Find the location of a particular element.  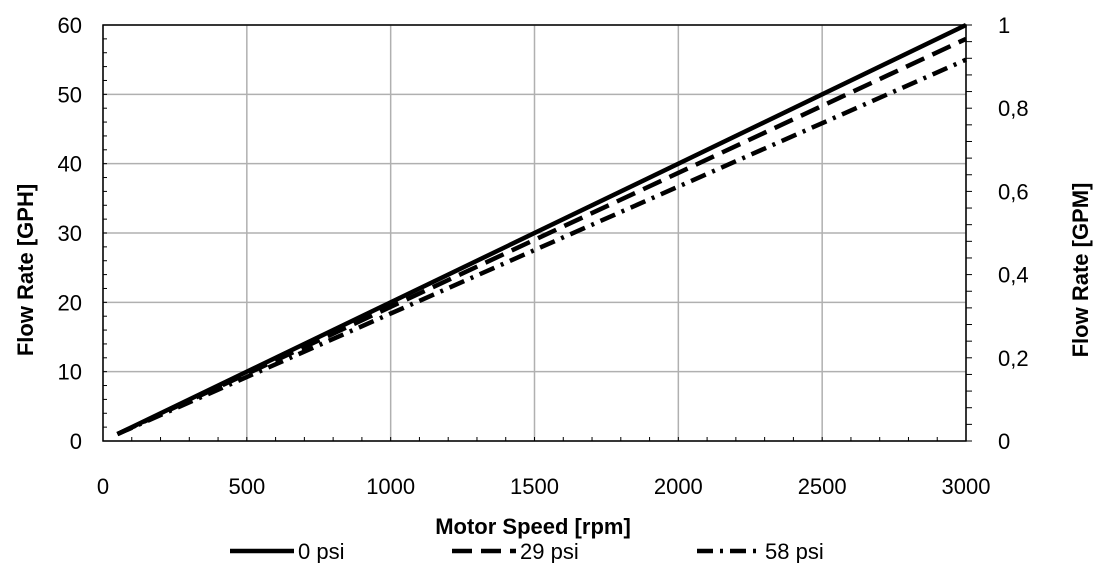

y2-tick-label: 0,2 is located at coordinates (1013, 358).